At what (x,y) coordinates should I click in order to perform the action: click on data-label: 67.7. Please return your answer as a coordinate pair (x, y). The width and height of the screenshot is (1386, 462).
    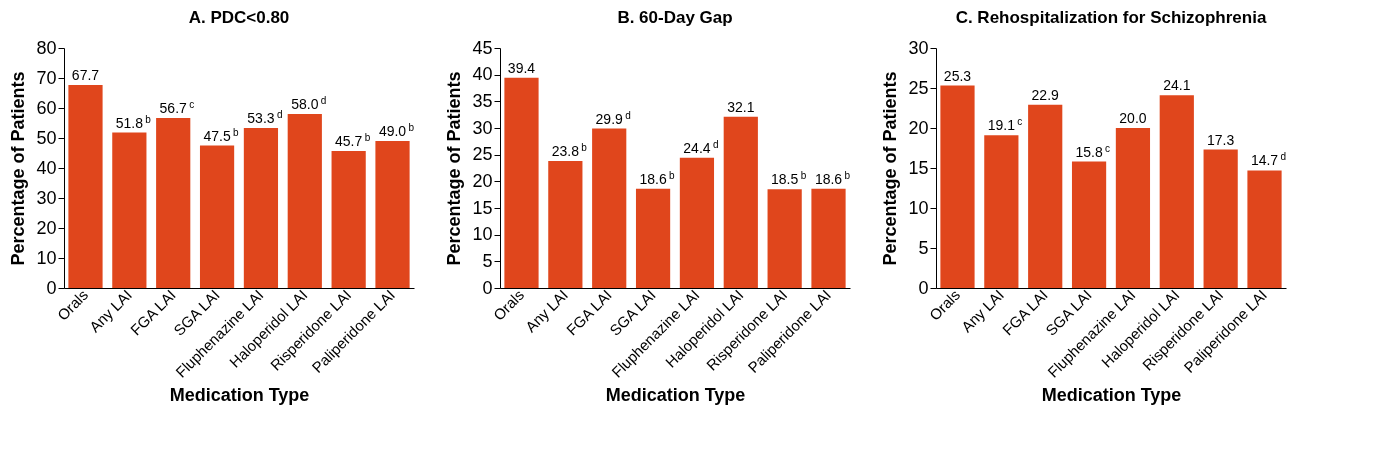
    Looking at the image, I should click on (85, 74).